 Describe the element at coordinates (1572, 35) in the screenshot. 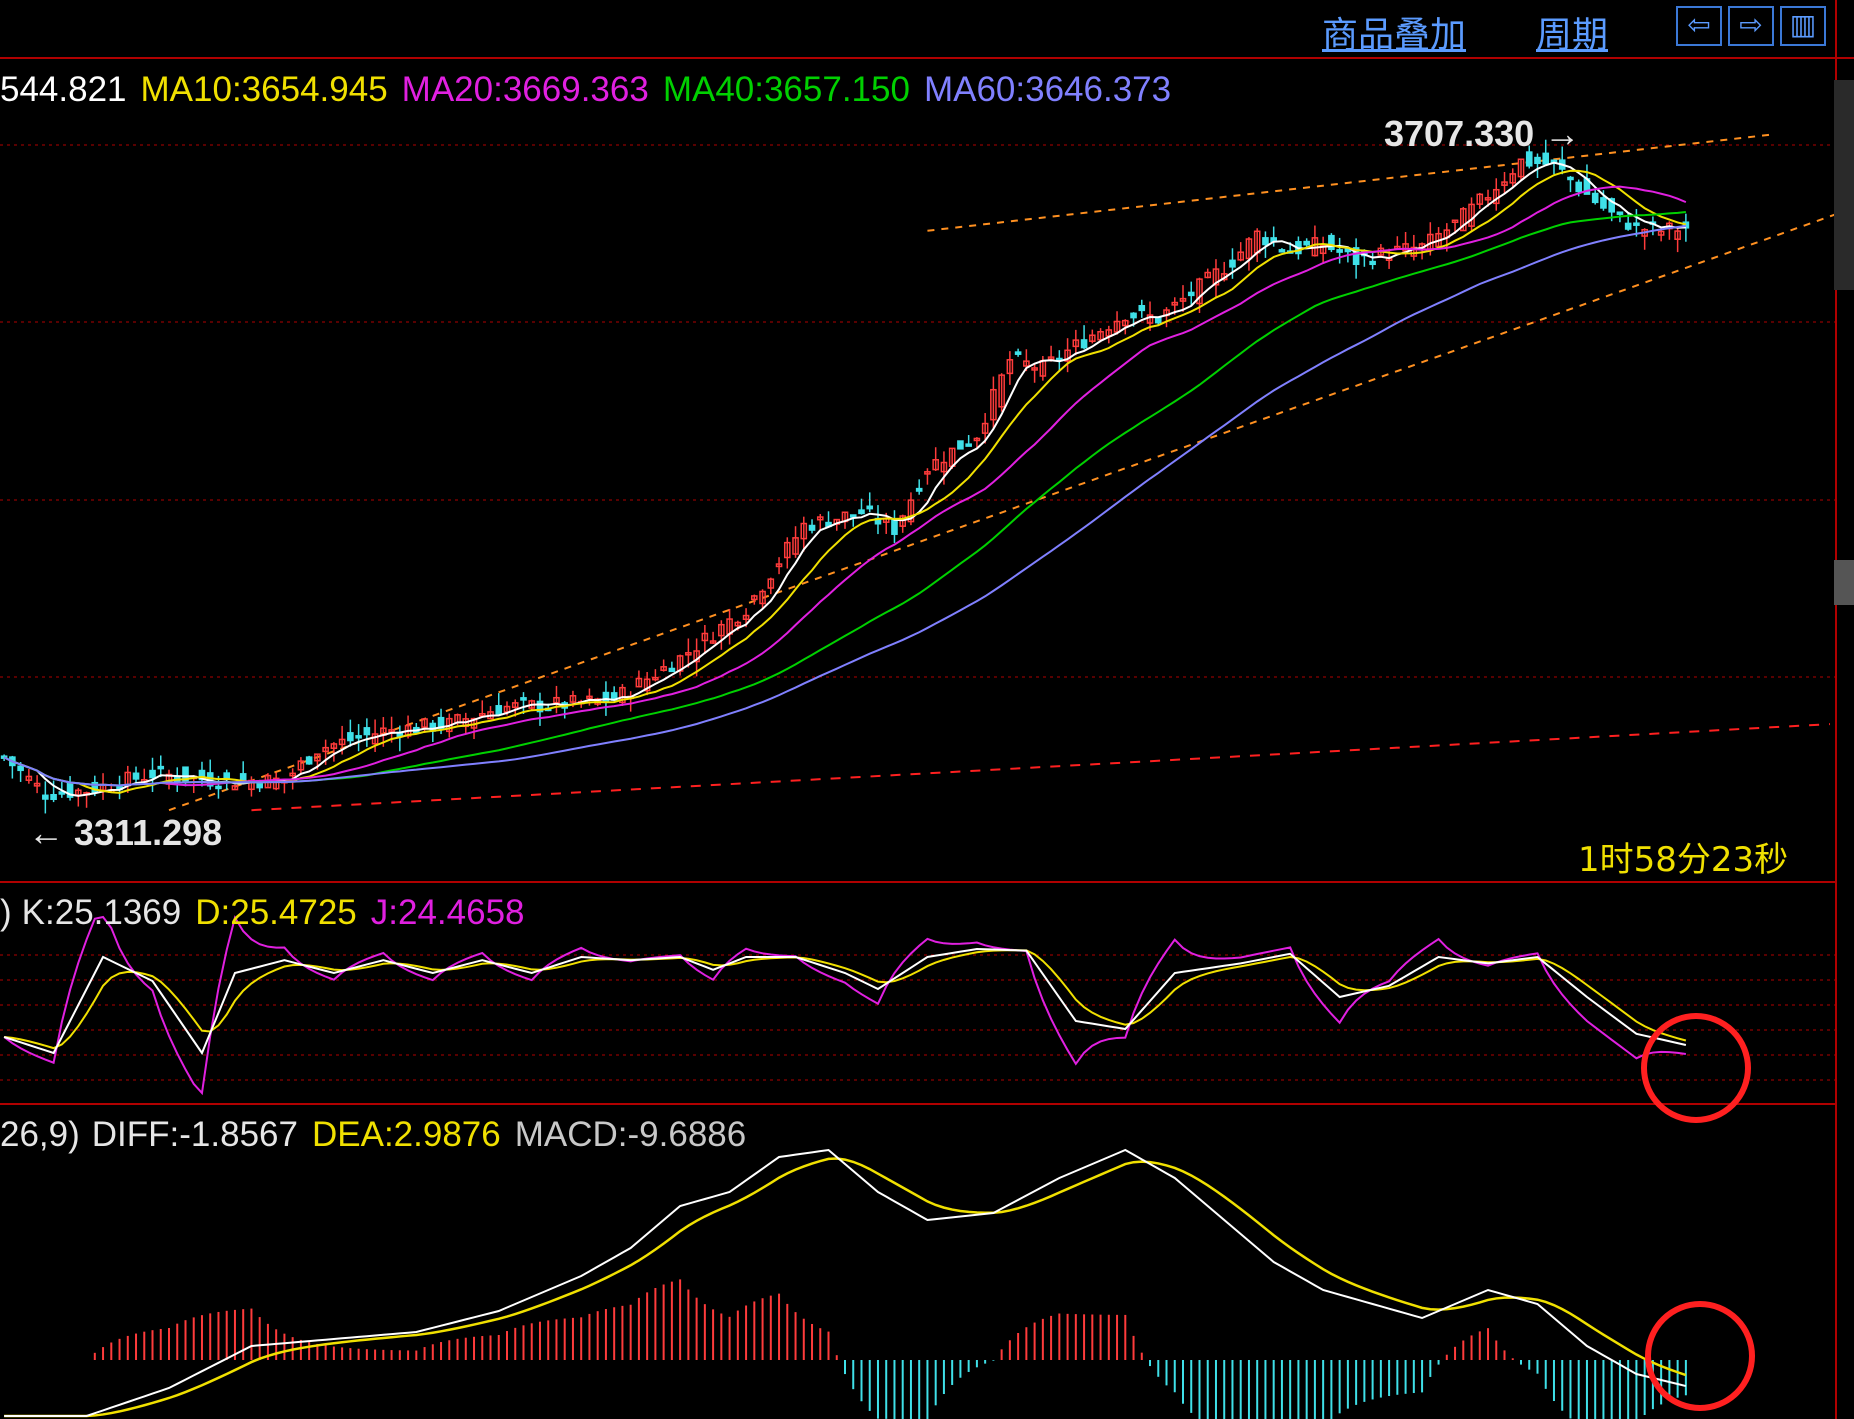

I see `period-link: 周期` at that location.